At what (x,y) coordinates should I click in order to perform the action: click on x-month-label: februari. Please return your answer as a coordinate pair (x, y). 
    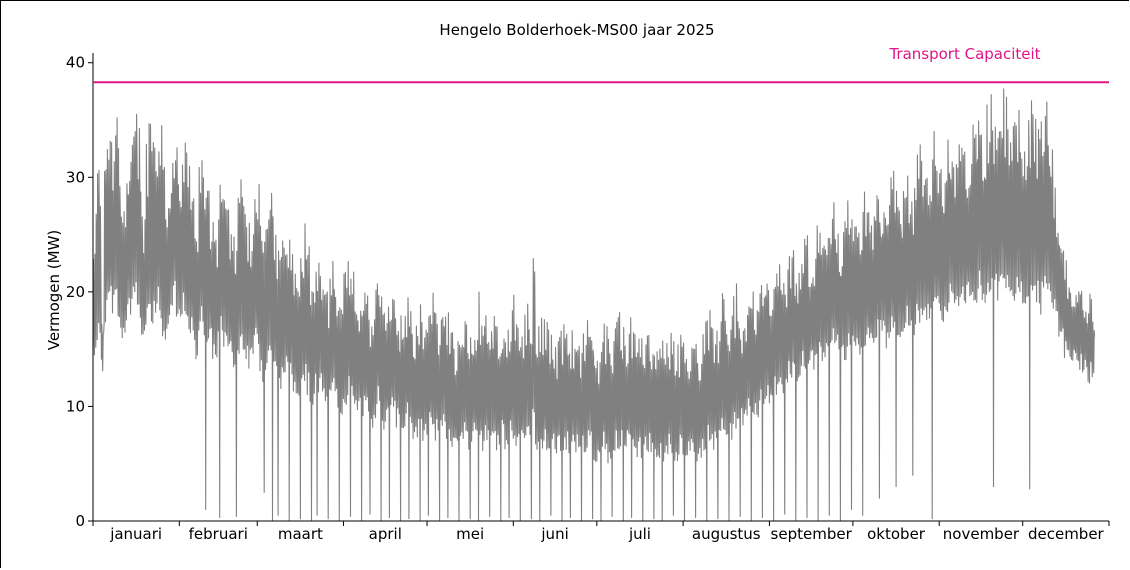
    Looking at the image, I should click on (218, 534).